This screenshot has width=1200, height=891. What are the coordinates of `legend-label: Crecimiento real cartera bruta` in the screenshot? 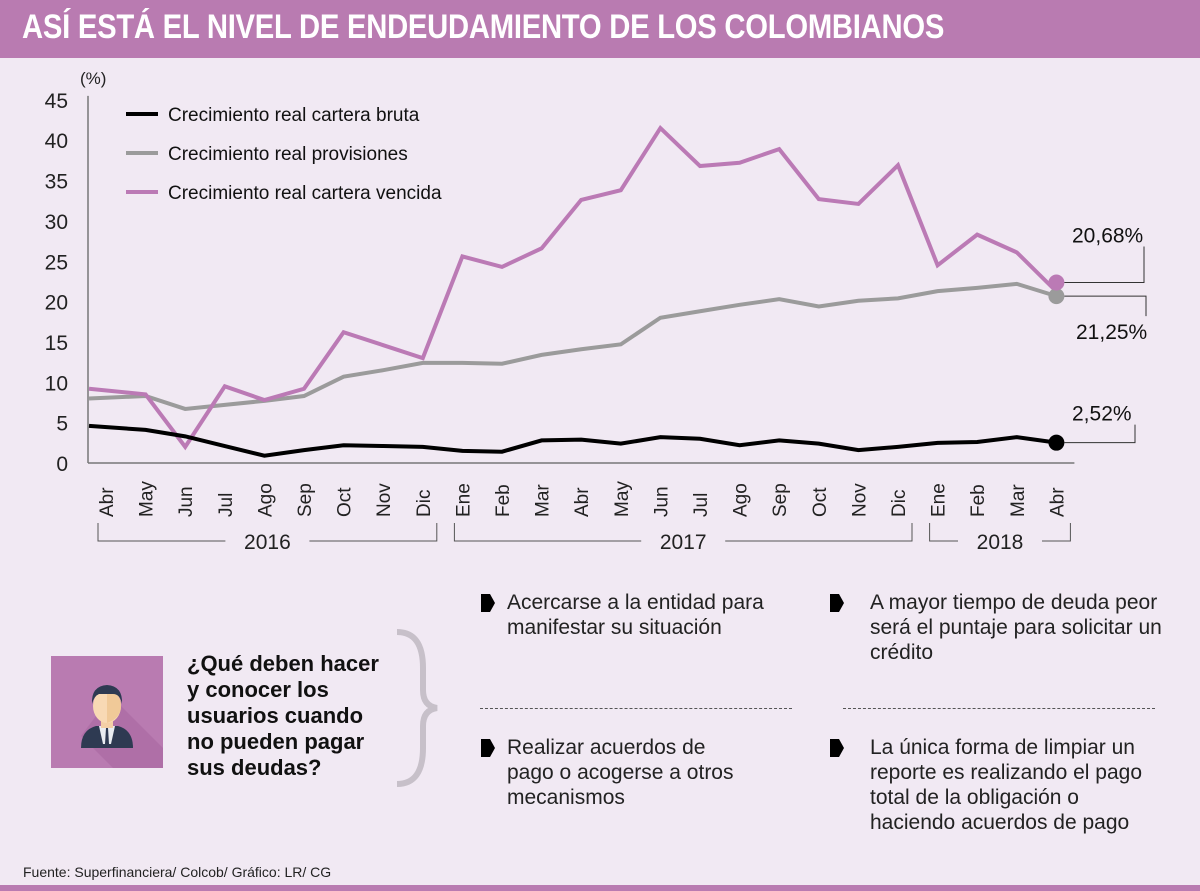 It's located at (294, 115).